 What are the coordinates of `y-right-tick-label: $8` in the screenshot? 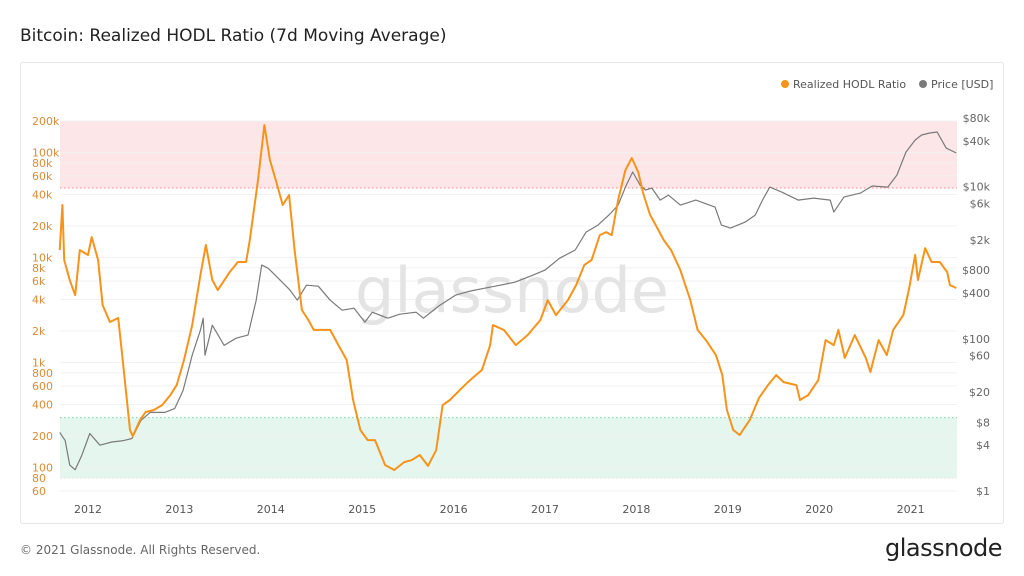 It's located at (983, 422).